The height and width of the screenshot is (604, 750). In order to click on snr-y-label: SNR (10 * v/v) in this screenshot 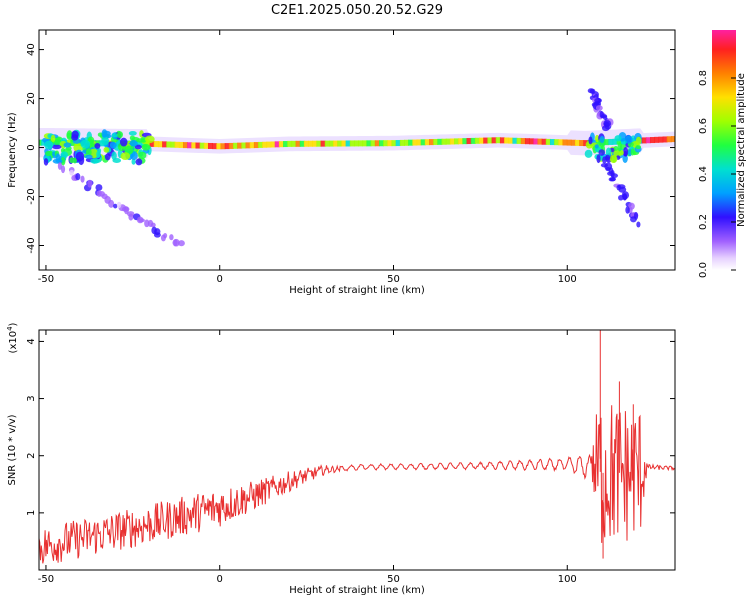, I will do `click(12, 449)`.